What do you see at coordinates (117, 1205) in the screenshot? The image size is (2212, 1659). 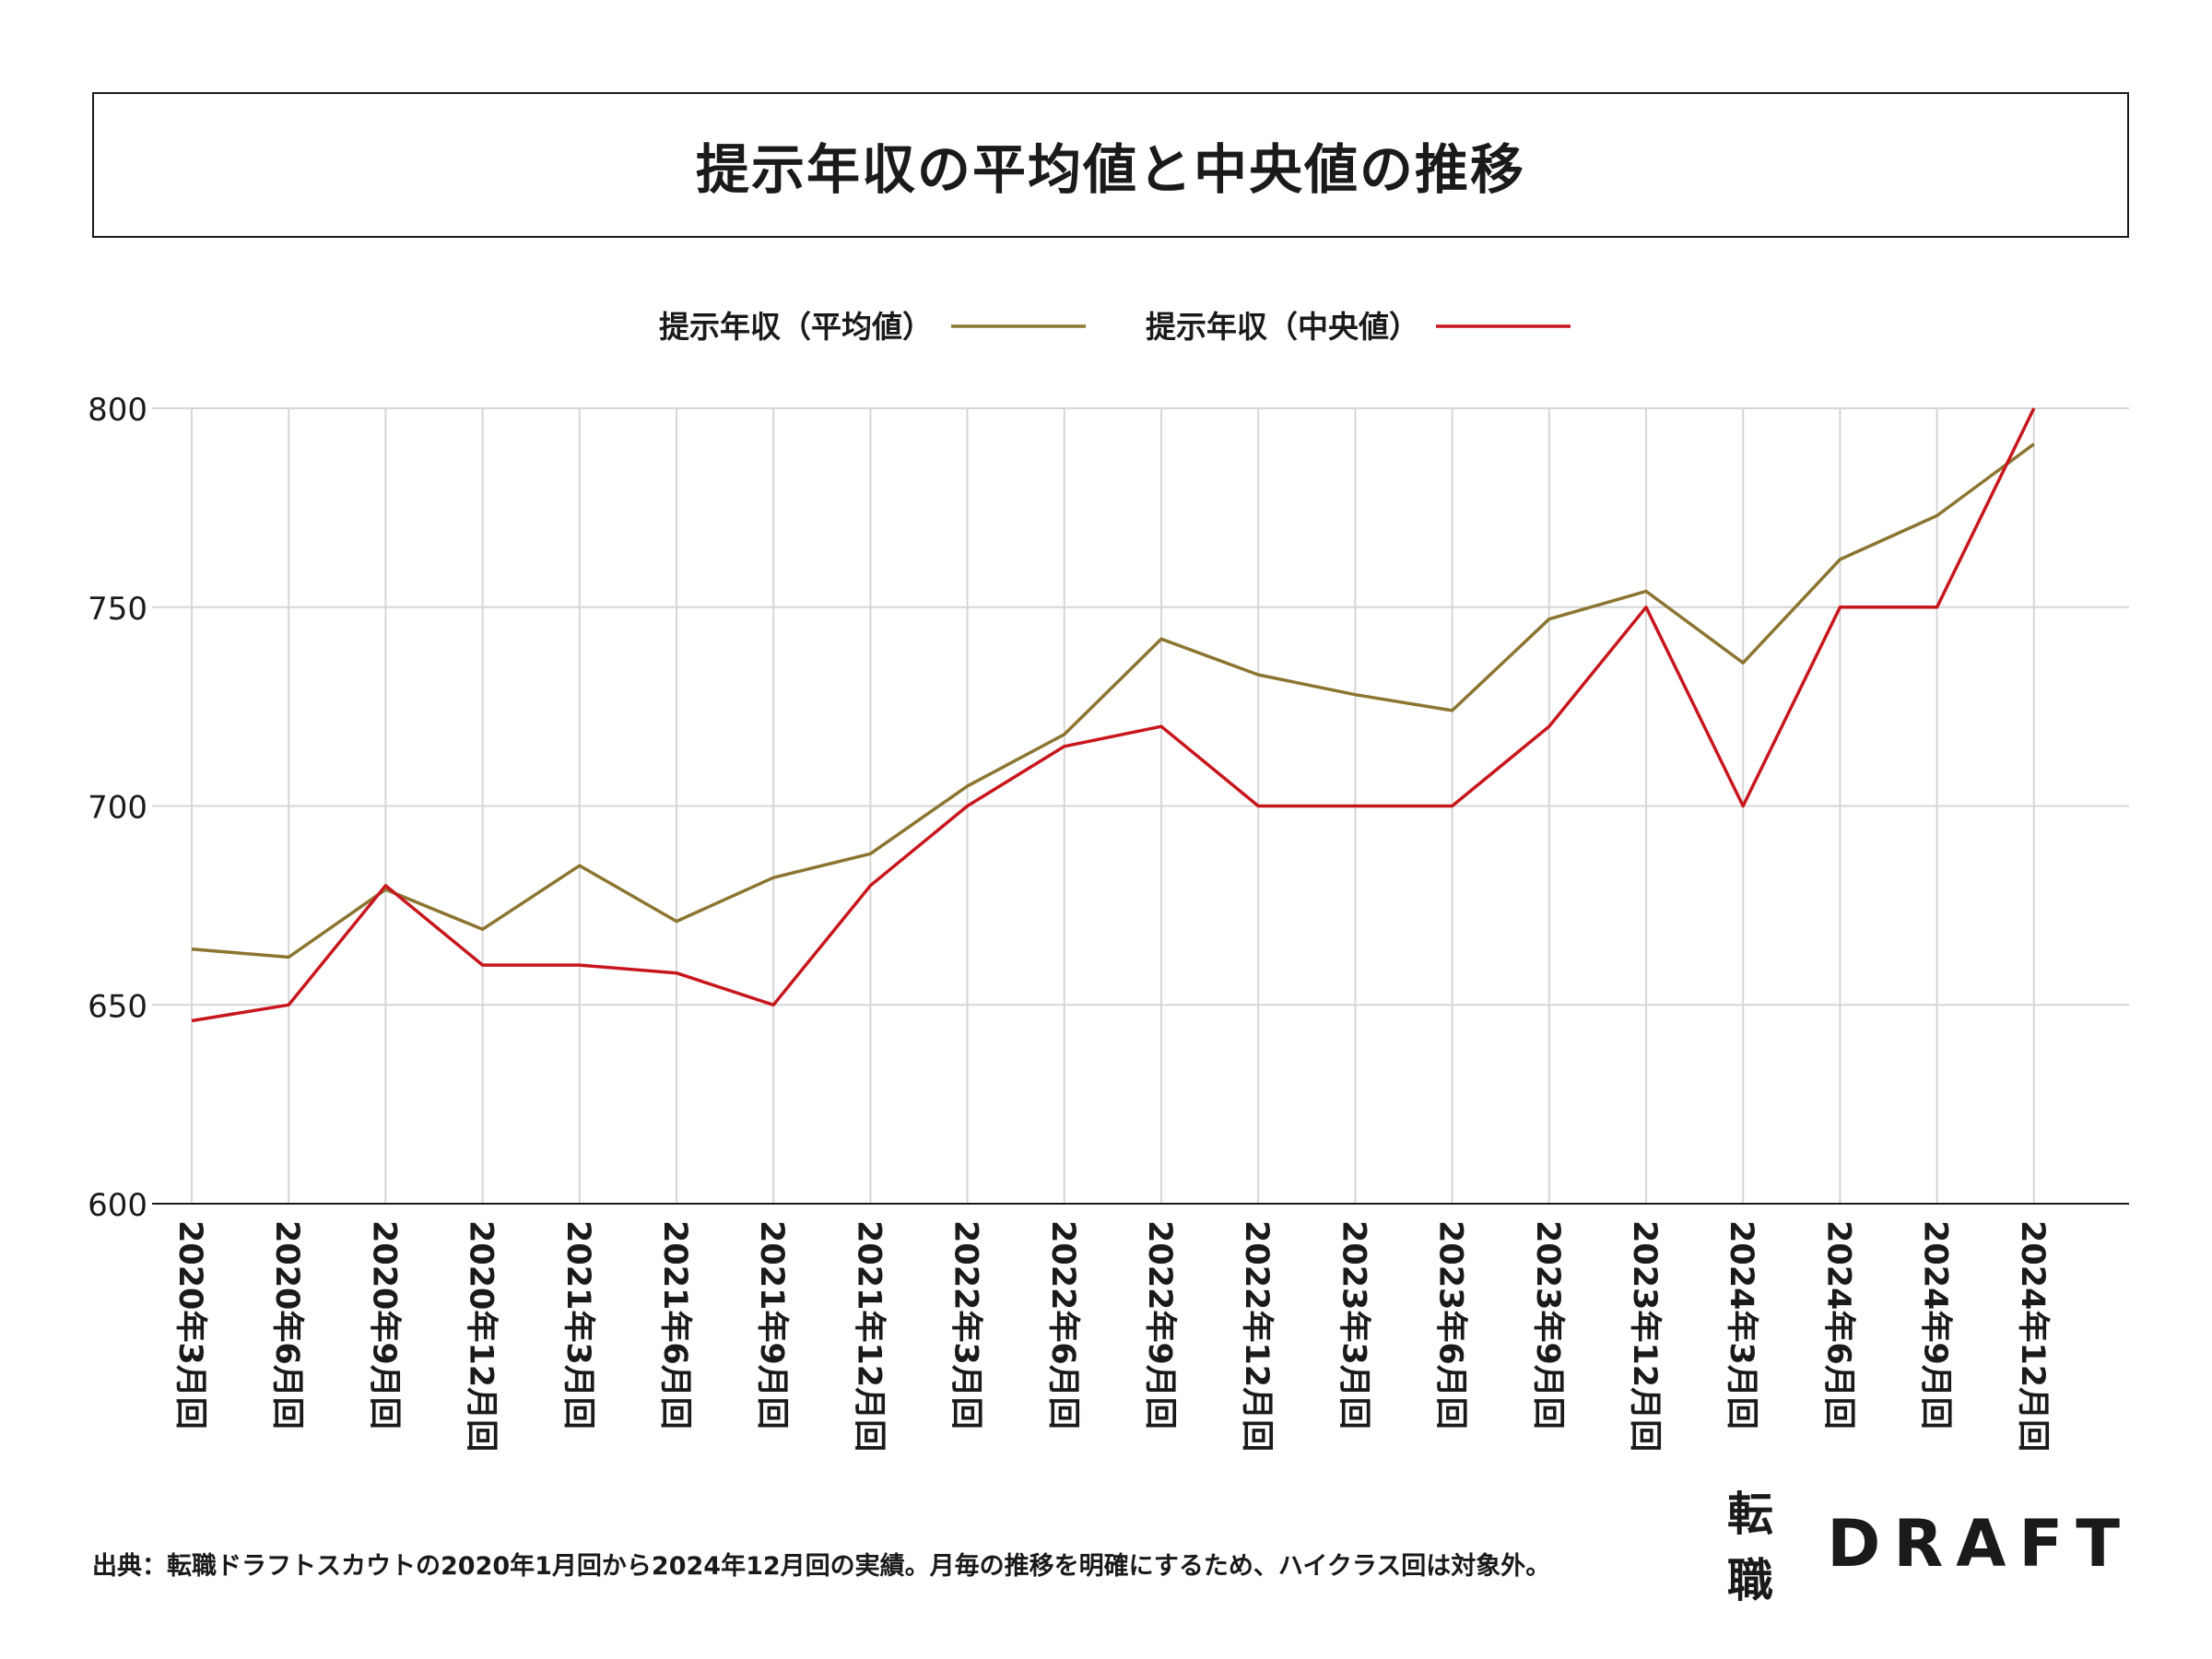 I see `y-tick-label: 600` at bounding box center [117, 1205].